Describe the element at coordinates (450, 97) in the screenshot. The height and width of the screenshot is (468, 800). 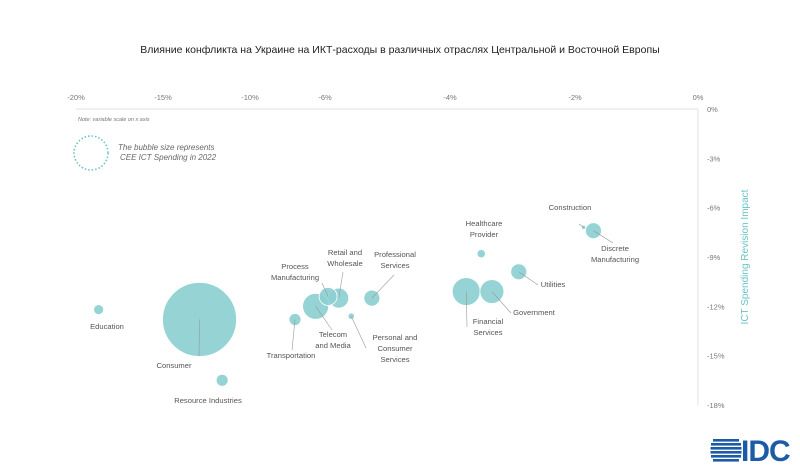
I see `x-tick-label: -4%` at that location.